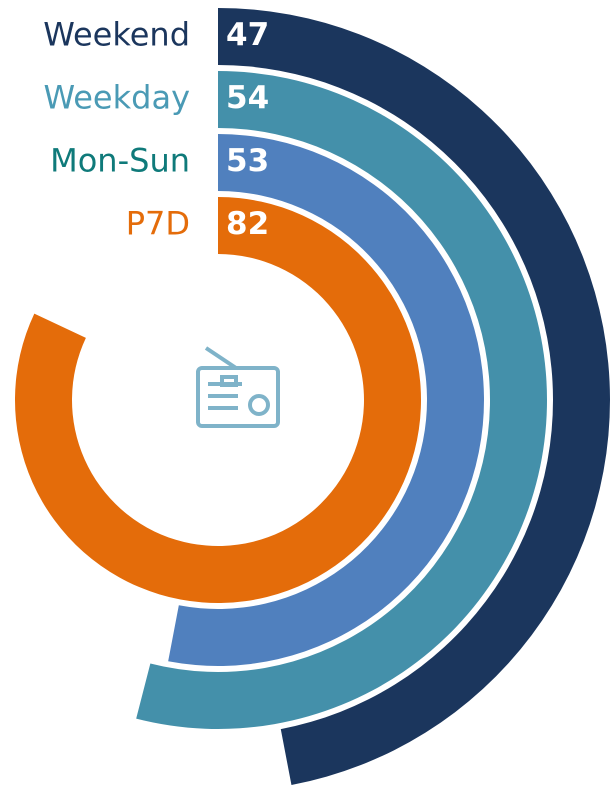 The image size is (610, 800). What do you see at coordinates (238, 387) in the screenshot?
I see `radio-icon` at bounding box center [238, 387].